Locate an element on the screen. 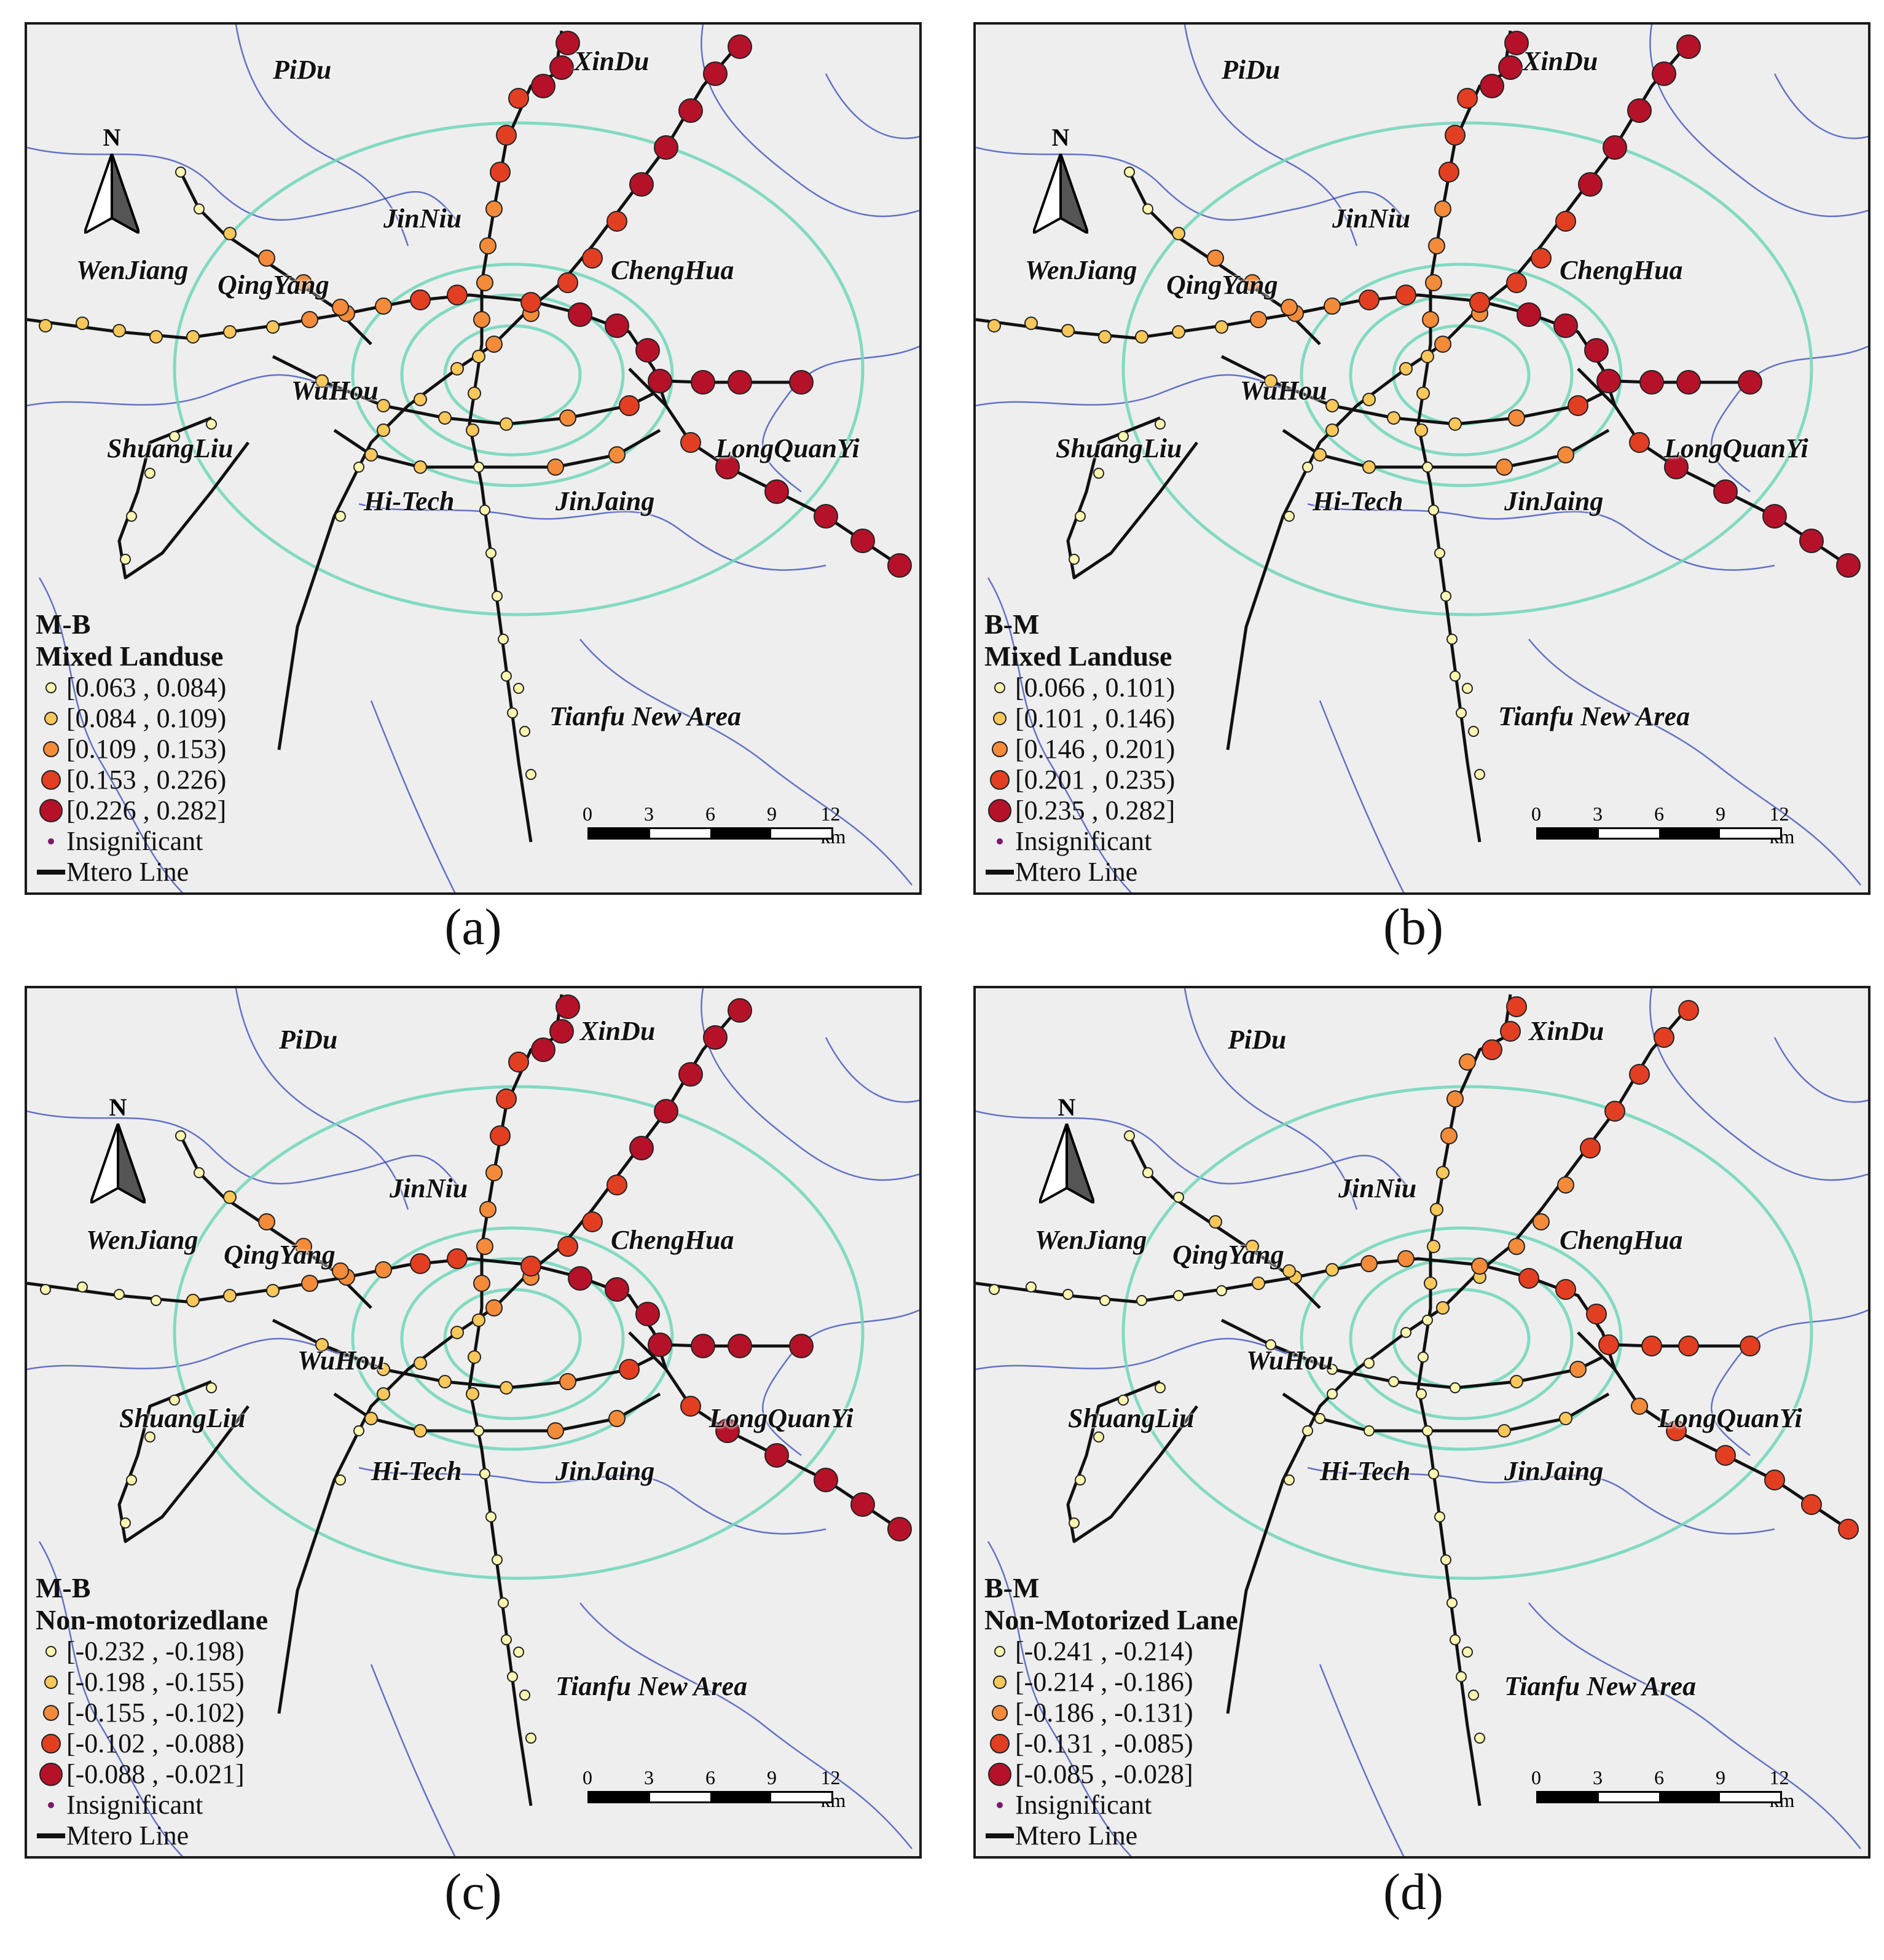  place-label-jinjaing: JinJaing is located at coordinates (1554, 501).